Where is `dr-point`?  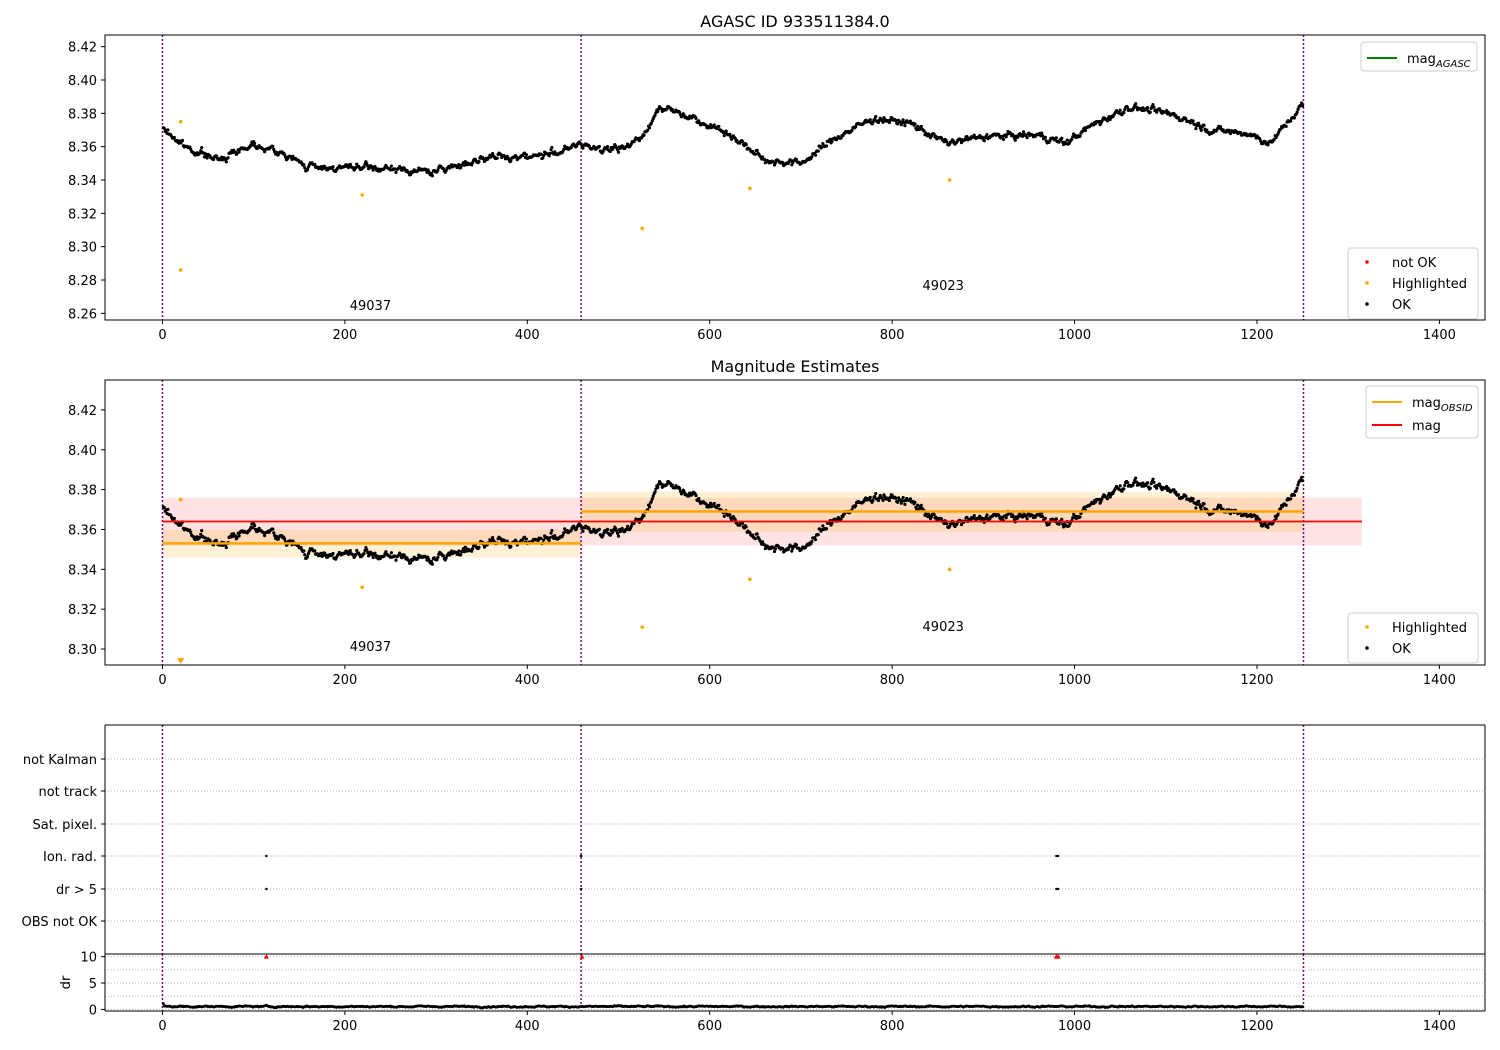
dr-point is located at coordinates (1302, 1007).